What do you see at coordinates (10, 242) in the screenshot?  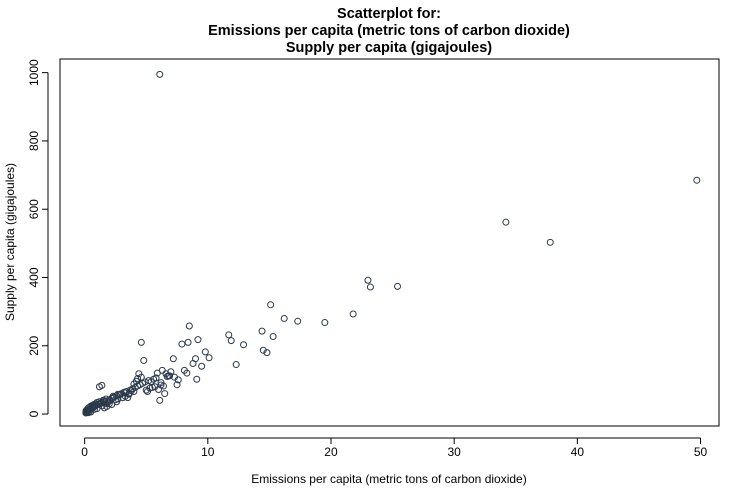 I see `y-axis-label: Supply per capita (gigajoules)` at bounding box center [10, 242].